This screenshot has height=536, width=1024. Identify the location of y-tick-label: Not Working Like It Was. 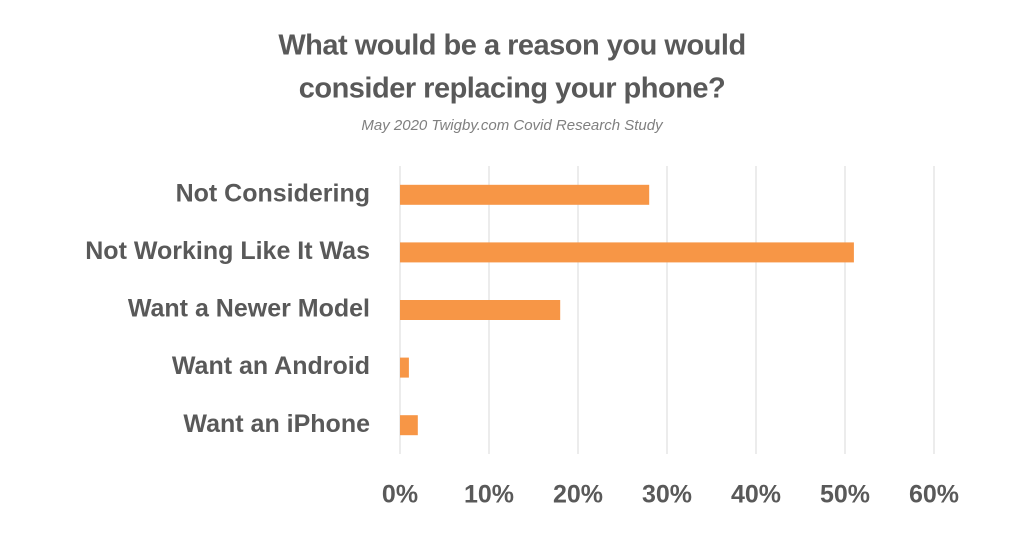
(227, 251).